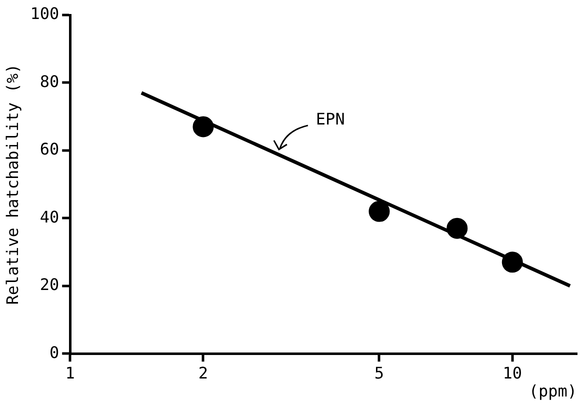 The width and height of the screenshot is (588, 406). Describe the element at coordinates (203, 372) in the screenshot. I see `x-tick-label: 2` at that location.